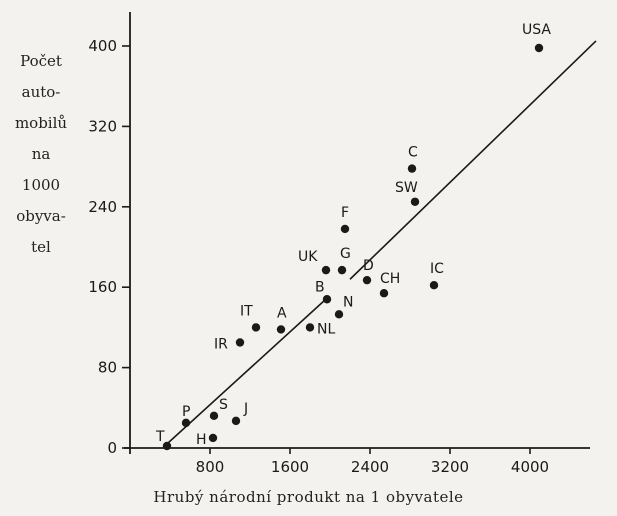 The height and width of the screenshot is (516, 617). Describe the element at coordinates (368, 266) in the screenshot. I see `data-point-label: D` at that location.